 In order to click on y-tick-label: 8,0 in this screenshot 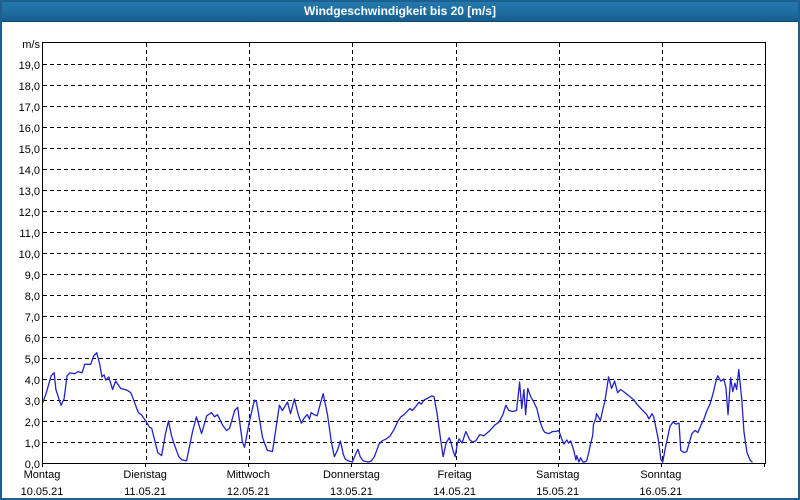, I will do `click(32, 297)`.